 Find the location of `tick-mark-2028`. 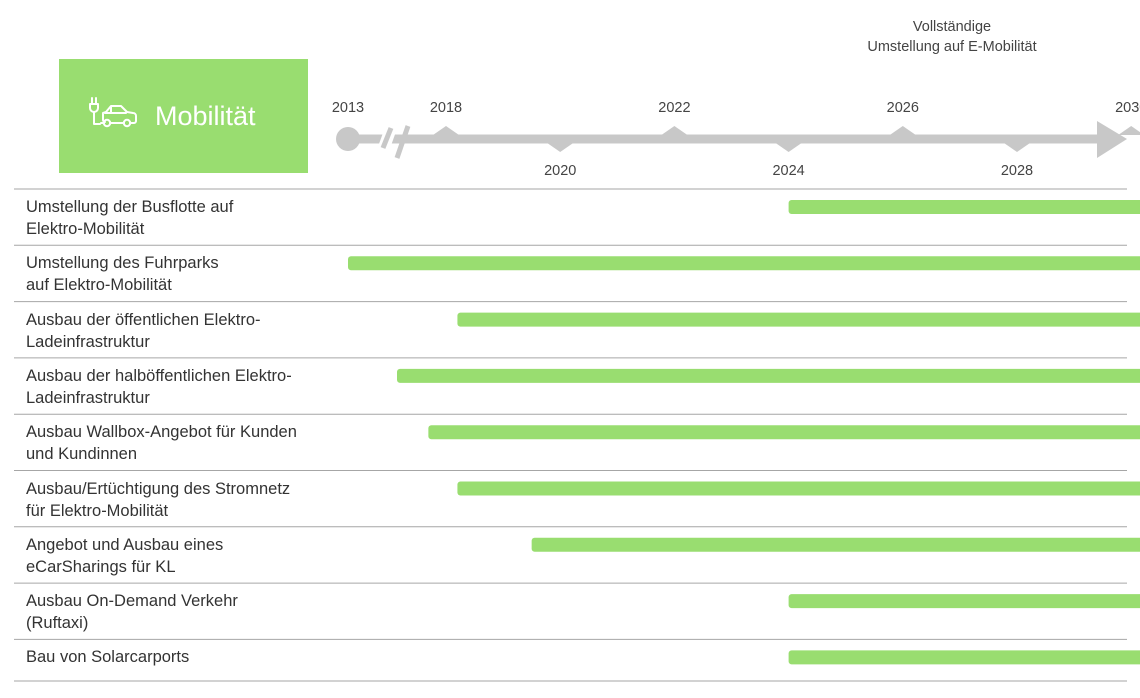

tick-mark-2028 is located at coordinates (1017, 147).